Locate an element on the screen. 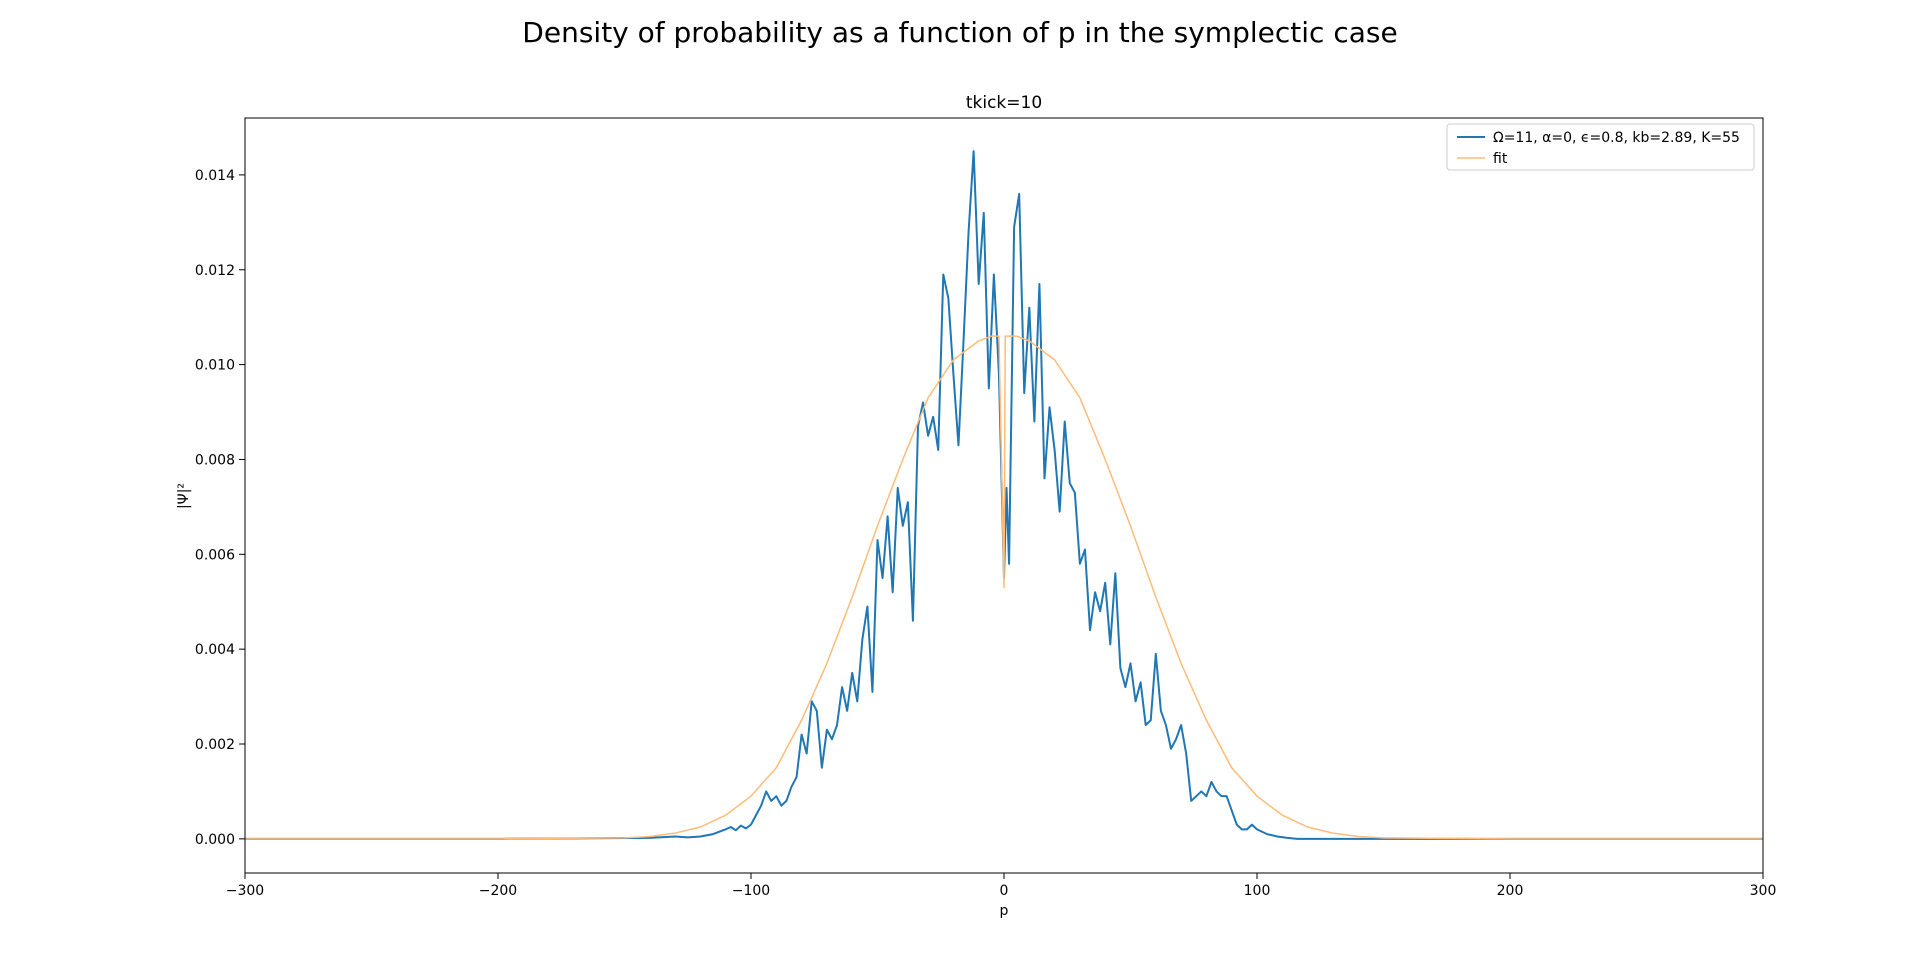  y-tick-label: 0.008 is located at coordinates (215, 460).